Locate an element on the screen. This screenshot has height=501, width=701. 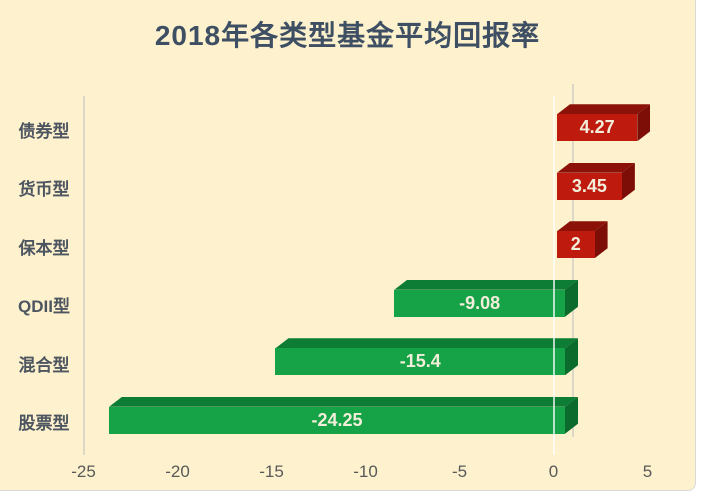
bar-front-face: -9.08 is located at coordinates (479, 303).